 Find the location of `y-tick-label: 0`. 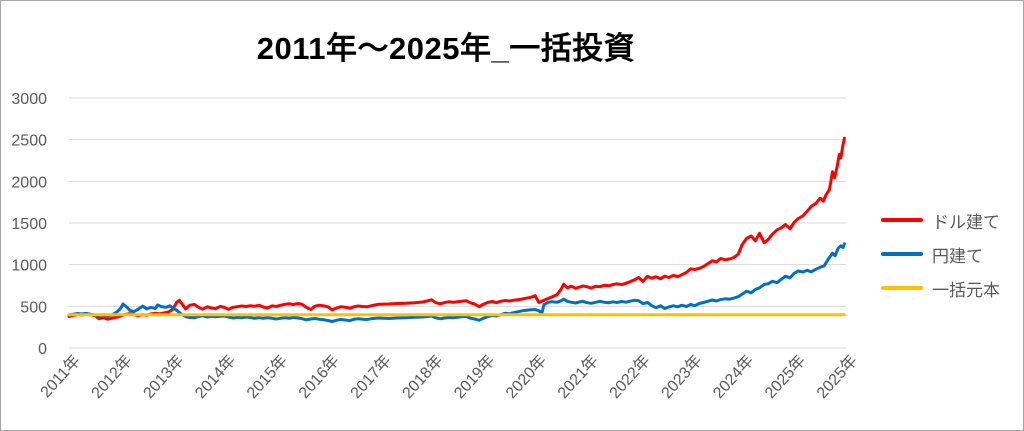

y-tick-label: 0 is located at coordinates (42, 349).